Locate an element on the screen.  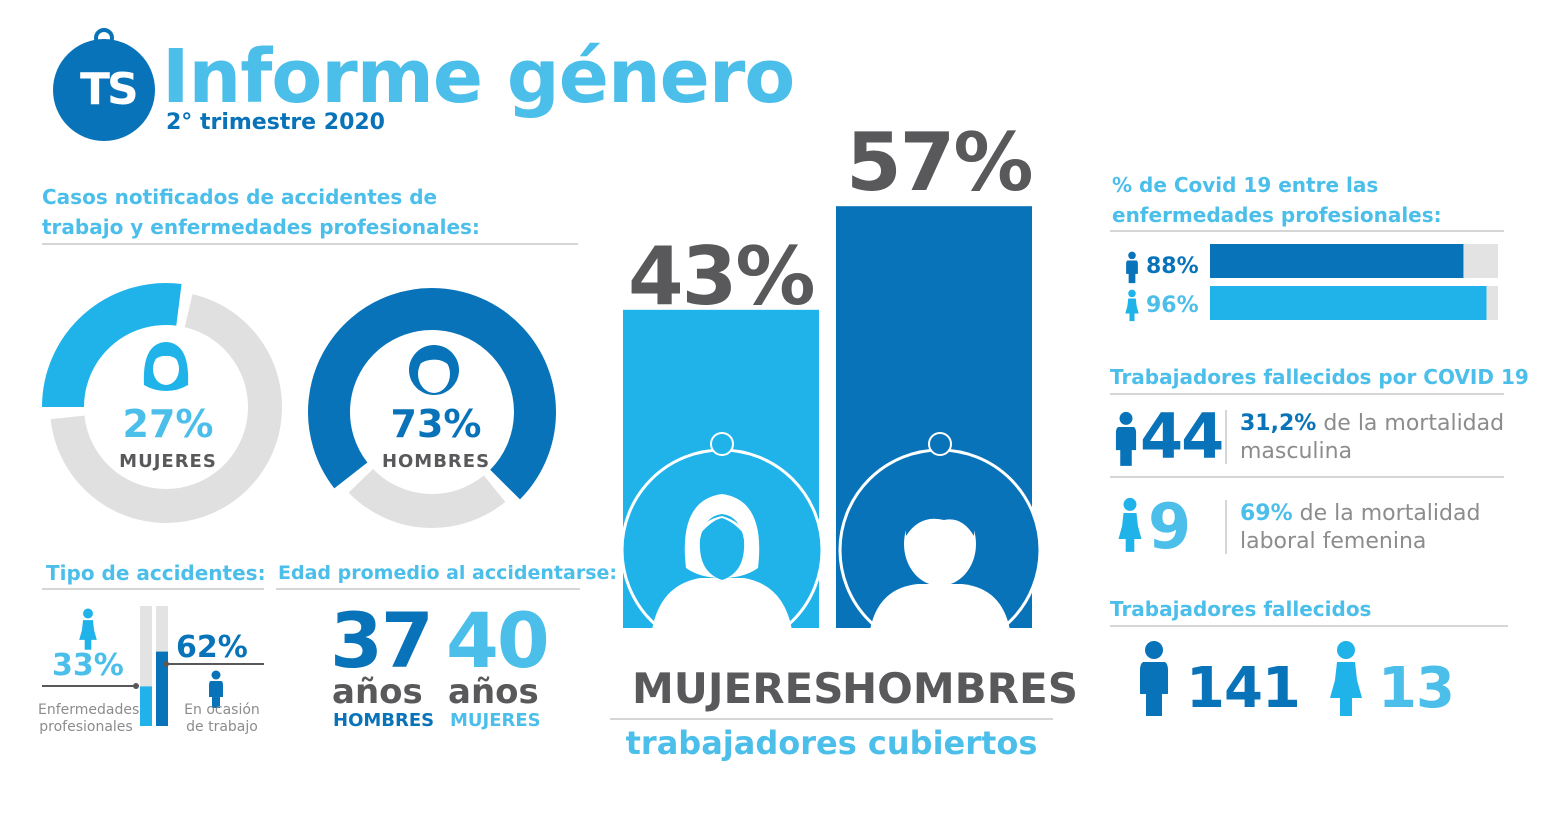
covid-share-bars is located at coordinates (1354, 282).